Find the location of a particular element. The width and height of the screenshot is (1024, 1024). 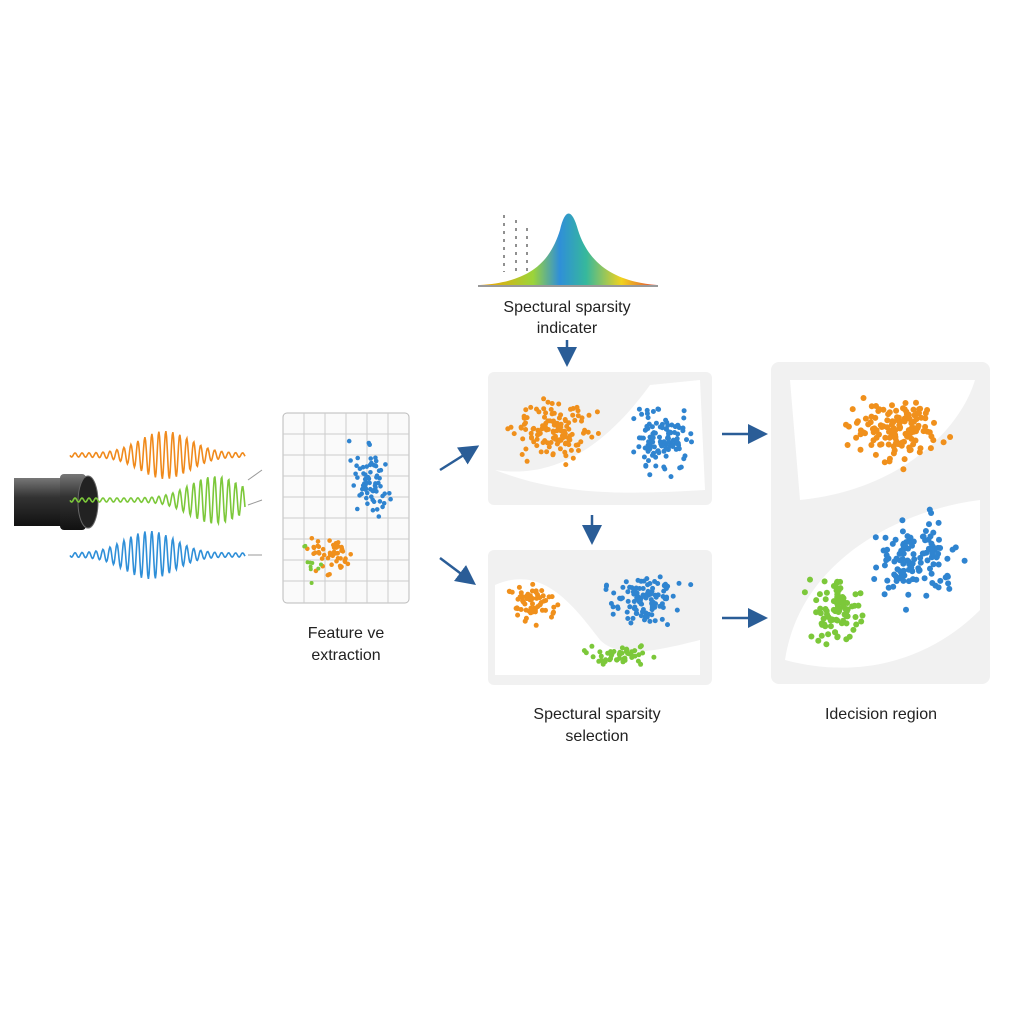

connectors is located at coordinates (255, 512).